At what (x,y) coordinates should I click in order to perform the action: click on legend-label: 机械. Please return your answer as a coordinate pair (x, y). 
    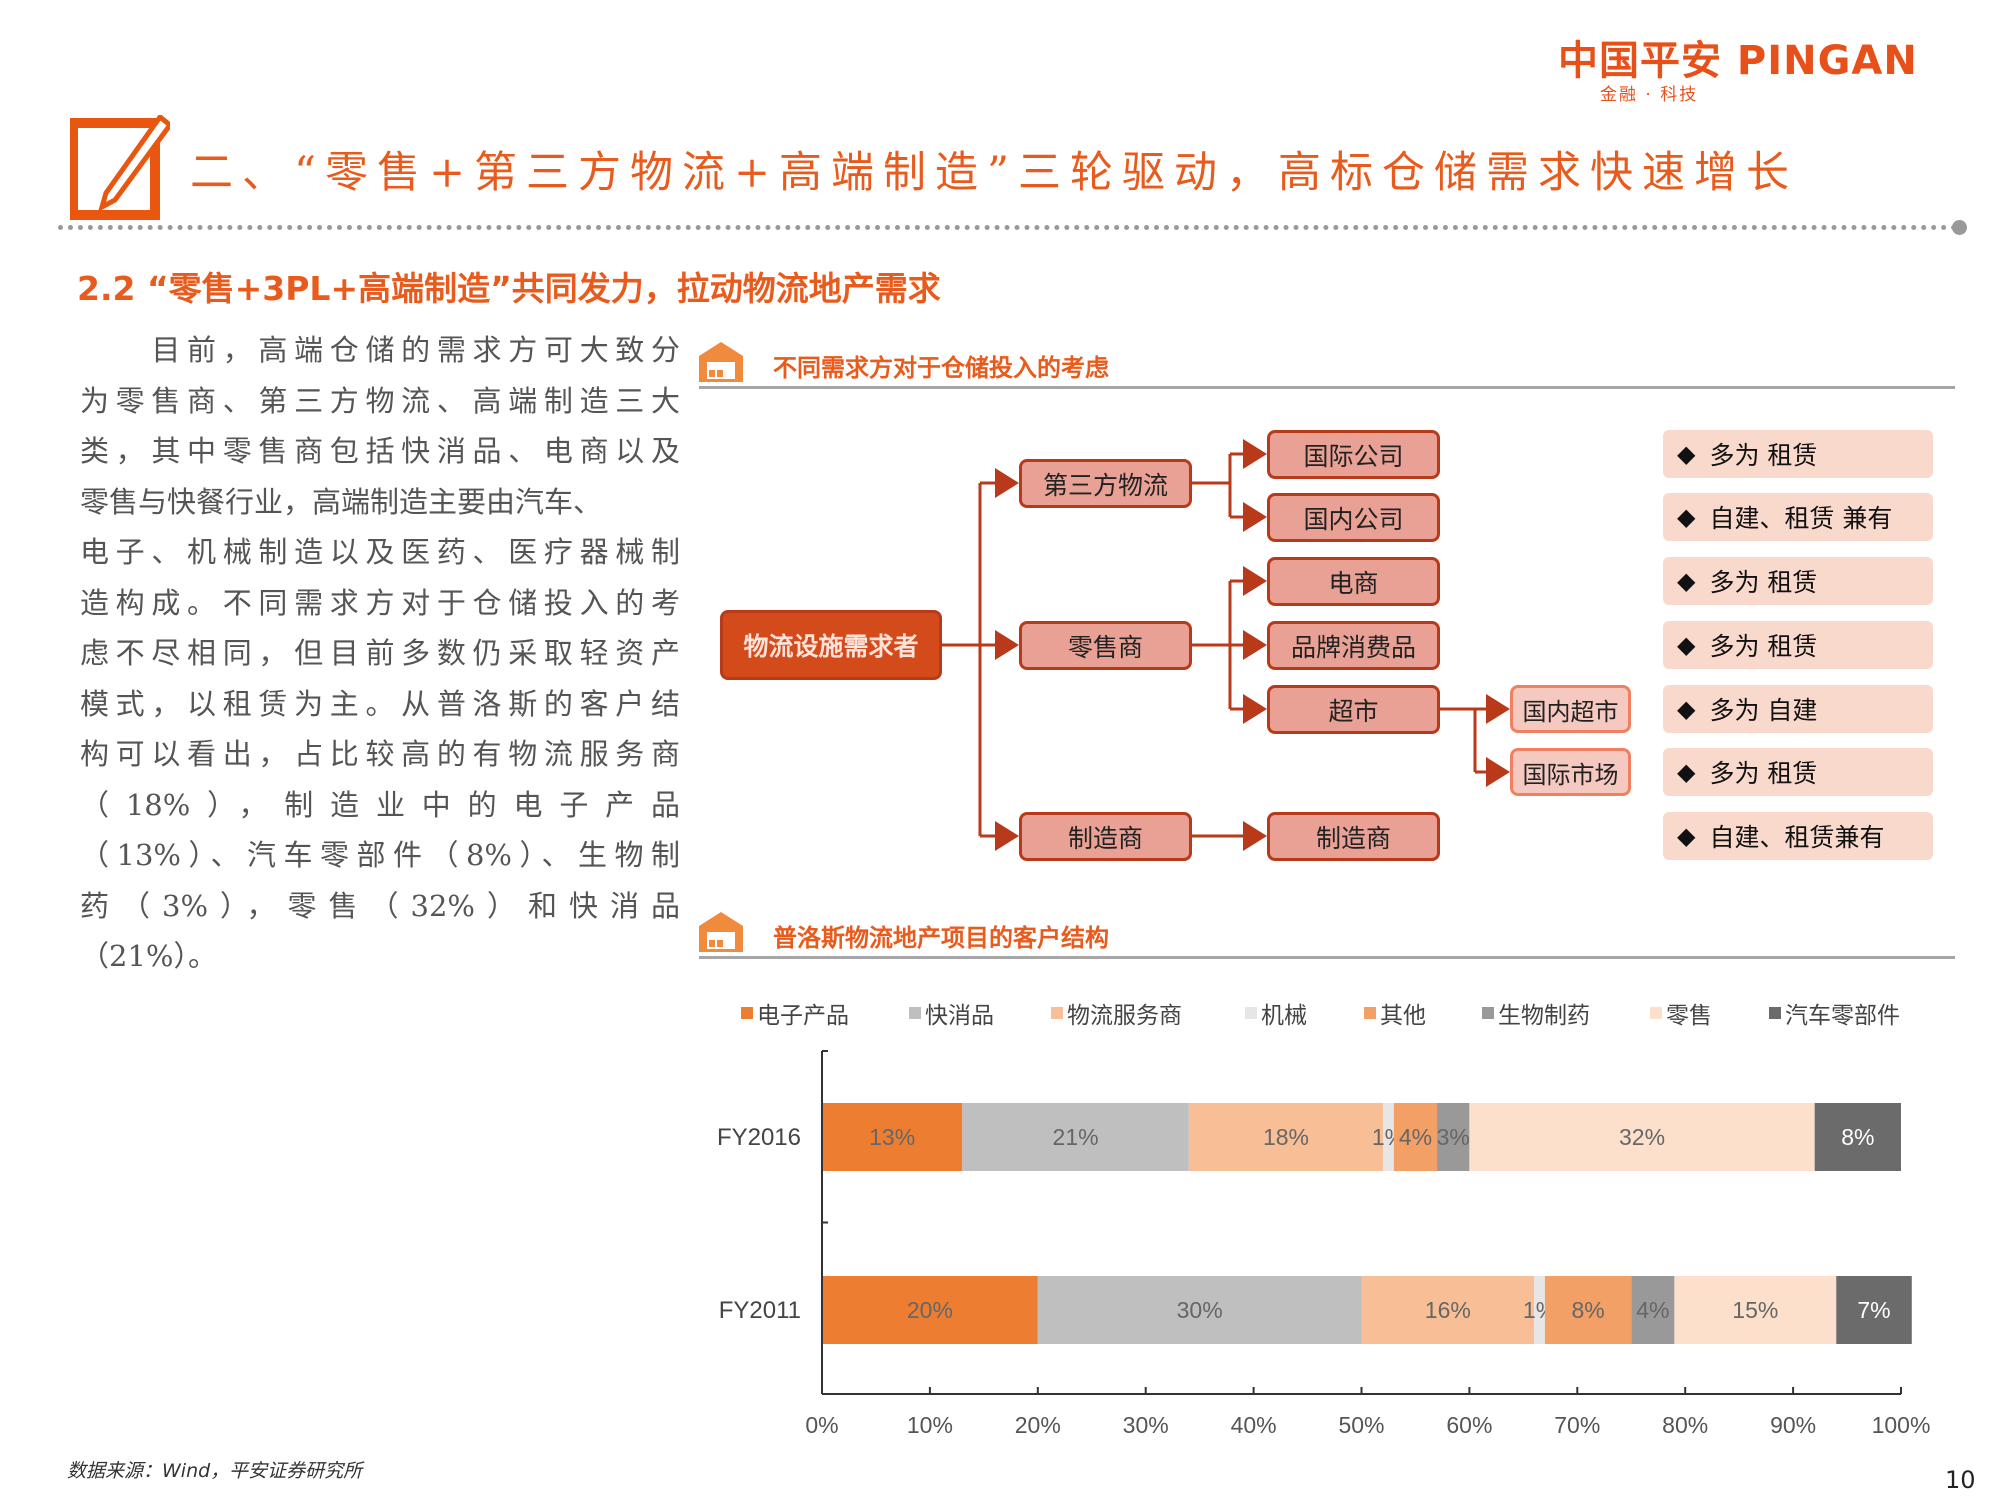
    Looking at the image, I should click on (1284, 1016).